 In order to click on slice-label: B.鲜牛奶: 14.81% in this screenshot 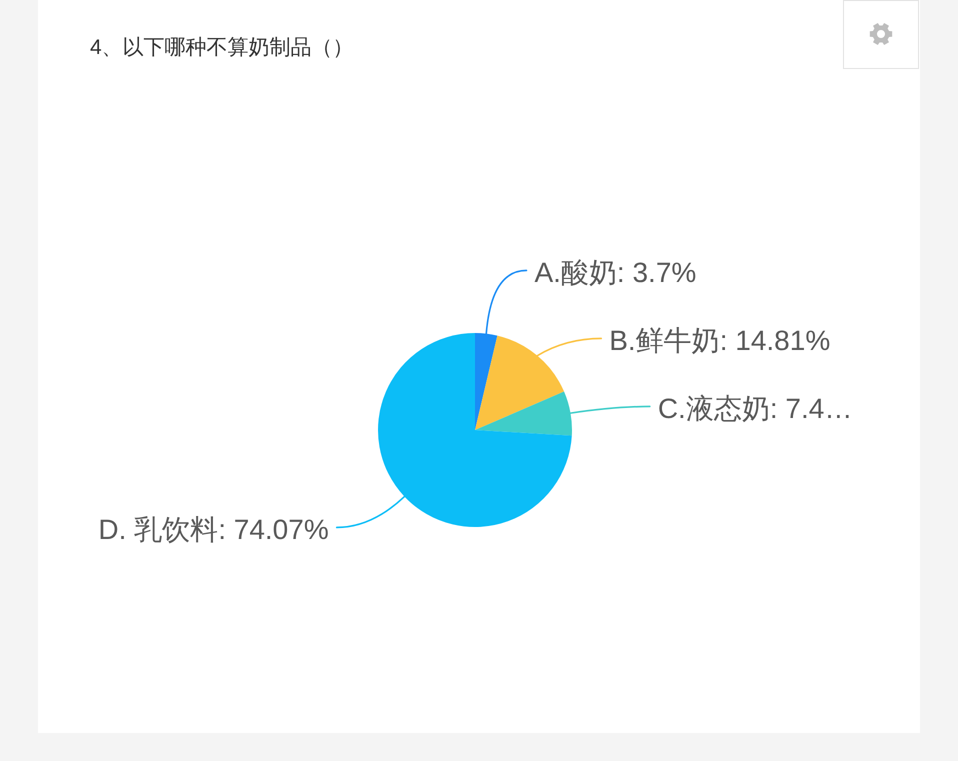, I will do `click(719, 340)`.